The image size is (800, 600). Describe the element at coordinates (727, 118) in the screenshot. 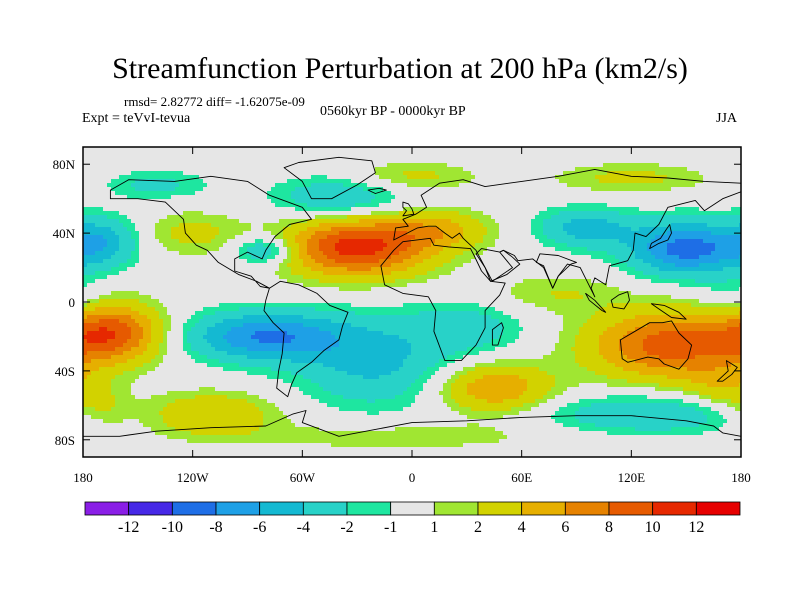

I see `season-label: JJA` at that location.